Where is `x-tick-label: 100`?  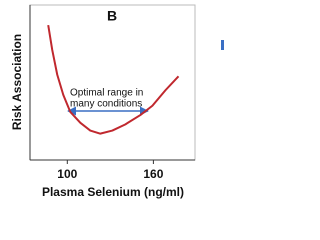 x-tick-label: 100 is located at coordinates (67, 174).